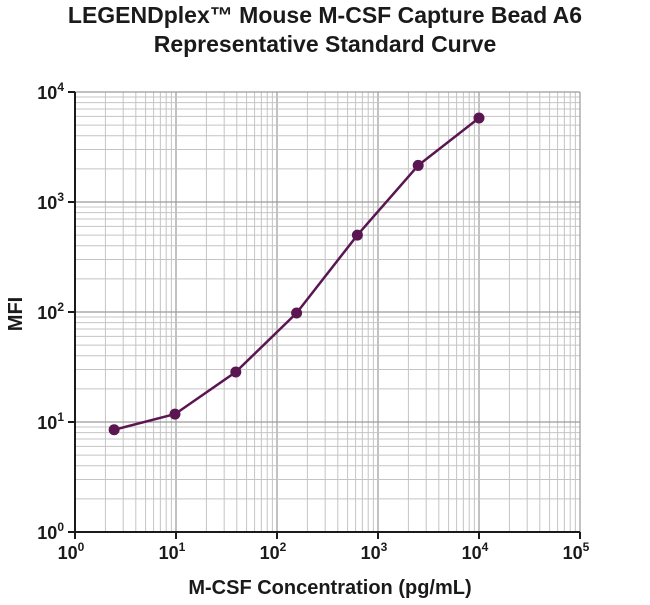  What do you see at coordinates (475, 551) in the screenshot?
I see `x-tick-label: 10⁴` at bounding box center [475, 551].